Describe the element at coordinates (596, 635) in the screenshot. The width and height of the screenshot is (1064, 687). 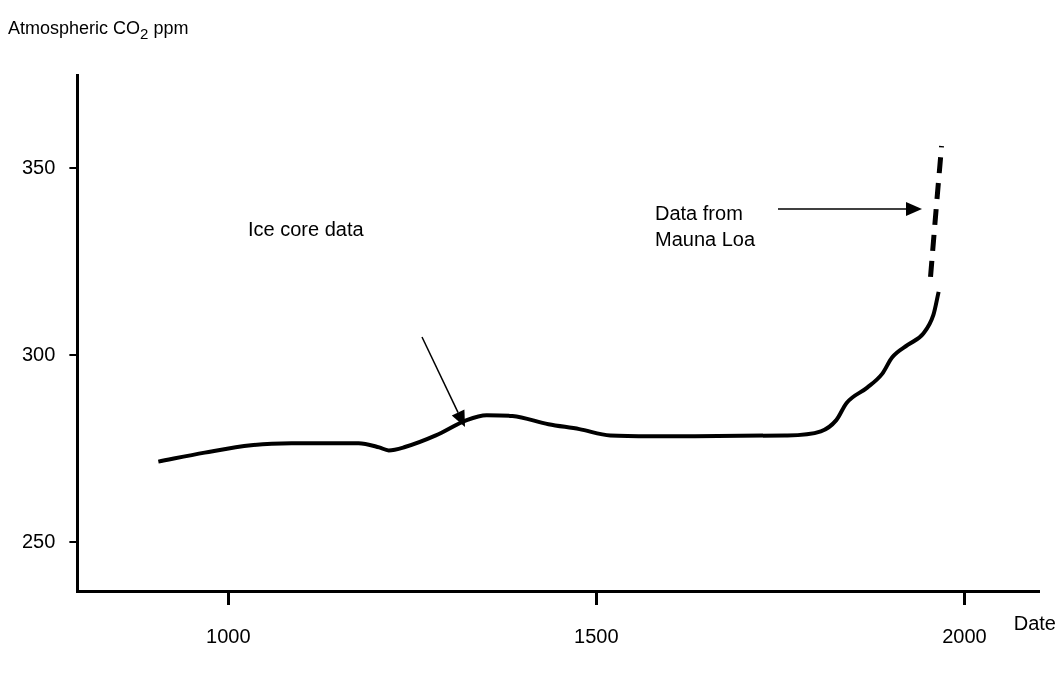
I see `x-tick-label: 1500` at that location.